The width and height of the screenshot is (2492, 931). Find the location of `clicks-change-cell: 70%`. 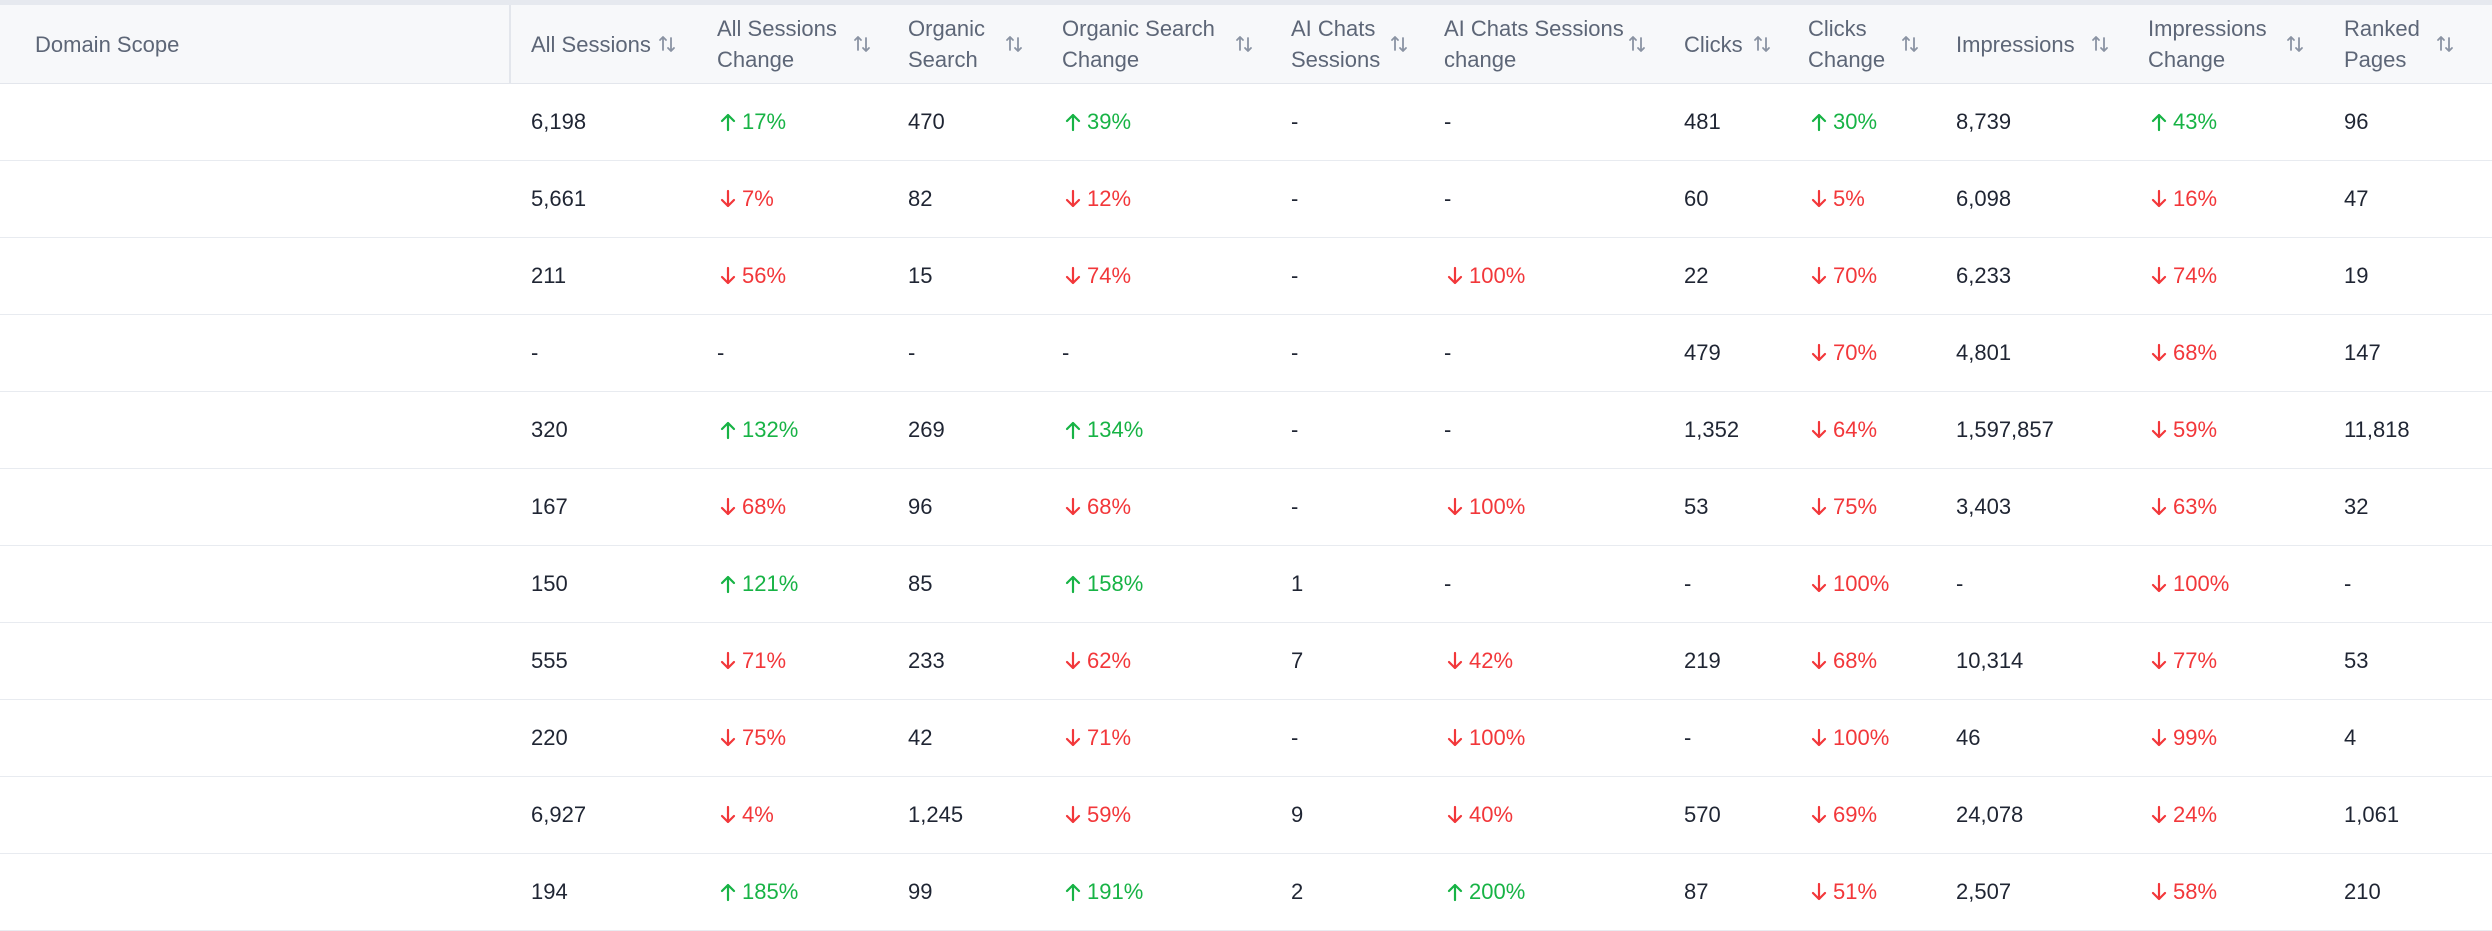

clicks-change-cell: 70% is located at coordinates (1842, 353).